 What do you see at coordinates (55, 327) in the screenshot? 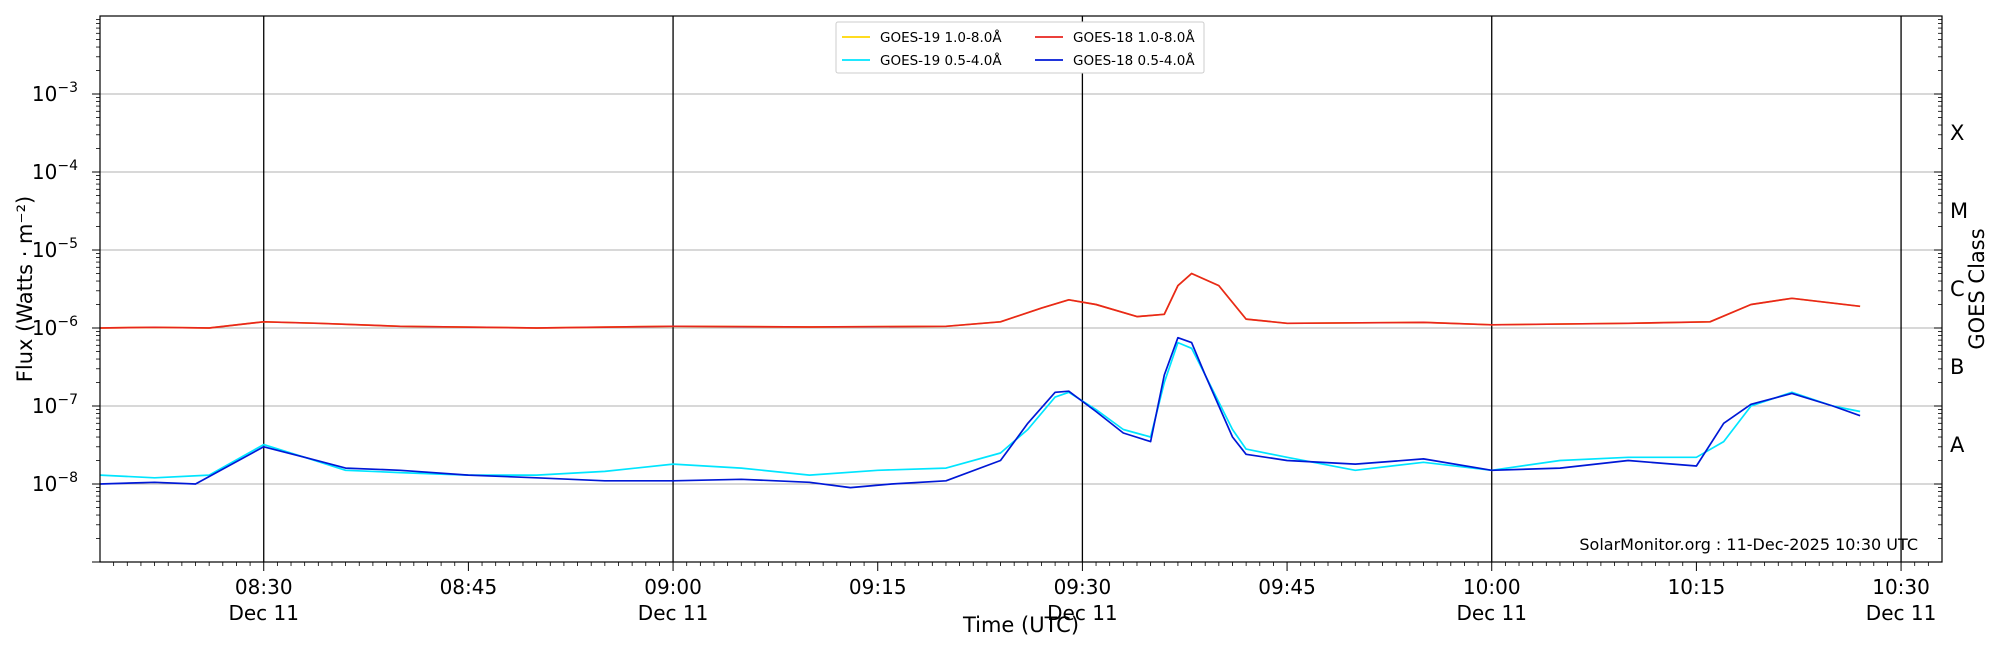
I see `y-tick-label: 10⁻⁶` at bounding box center [55, 327].